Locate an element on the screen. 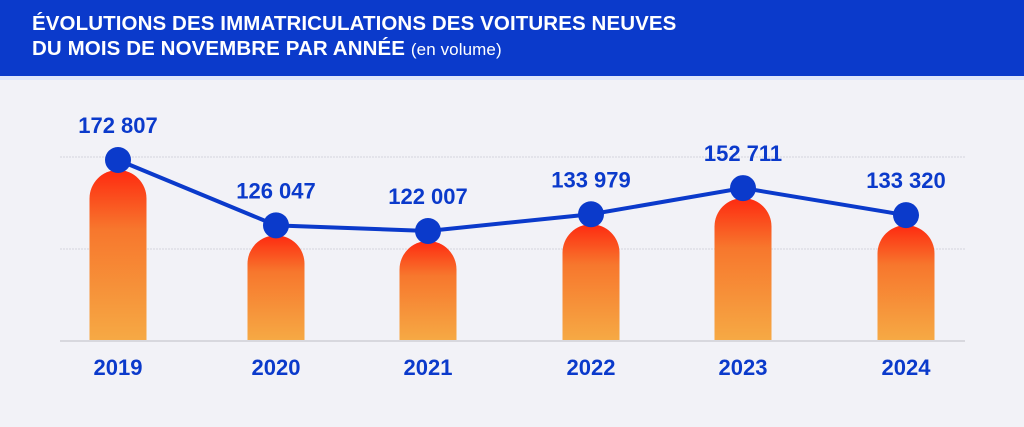 The height and width of the screenshot is (427, 1024). bar-2023 is located at coordinates (743, 269).